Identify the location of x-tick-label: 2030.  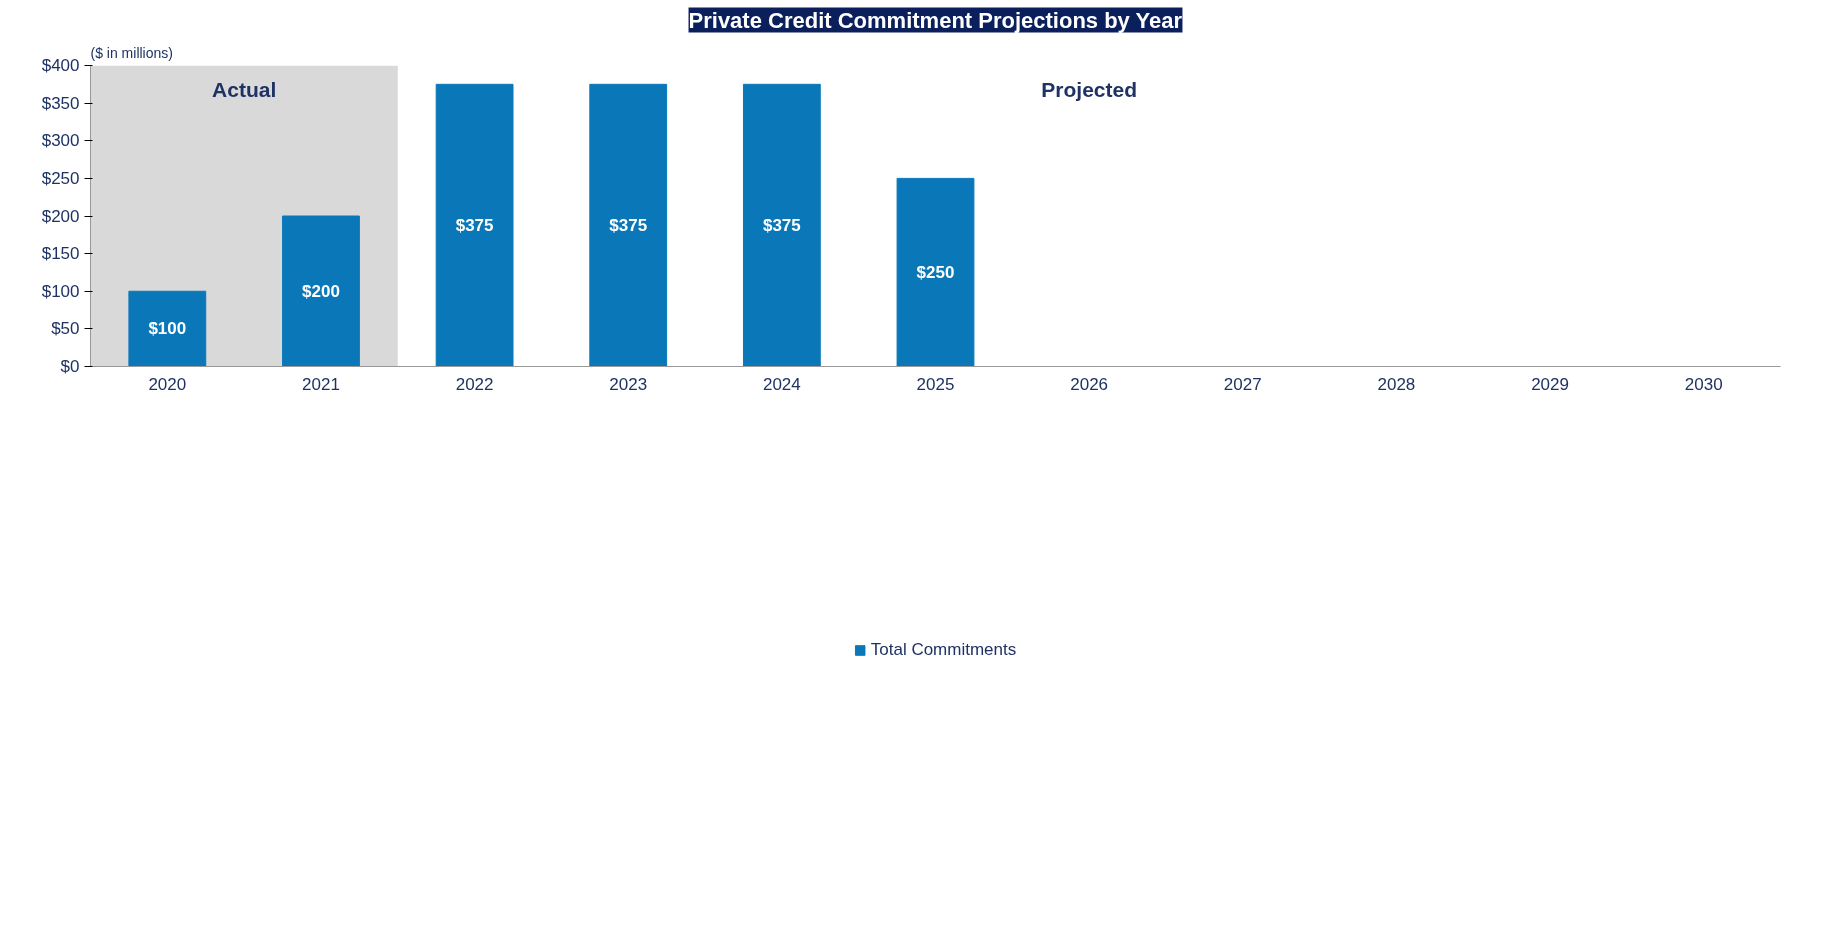
(1703, 384).